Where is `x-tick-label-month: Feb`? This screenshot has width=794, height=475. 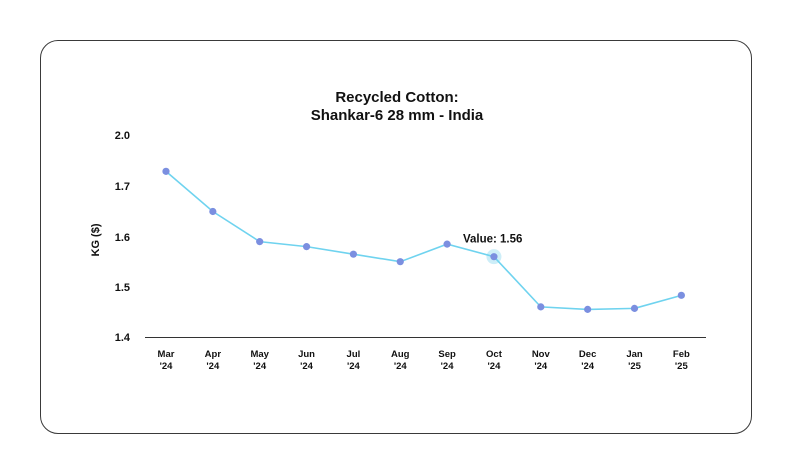
x-tick-label-month: Feb is located at coordinates (681, 354).